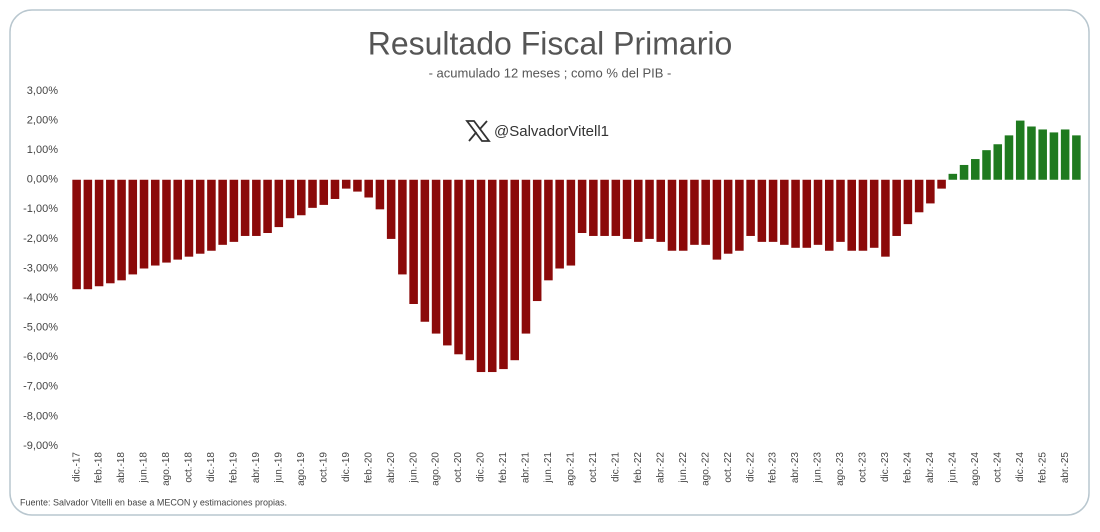 This screenshot has height=532, width=1100. Describe the element at coordinates (391, 468) in the screenshot. I see `x-tick-label: abr.-20` at that location.